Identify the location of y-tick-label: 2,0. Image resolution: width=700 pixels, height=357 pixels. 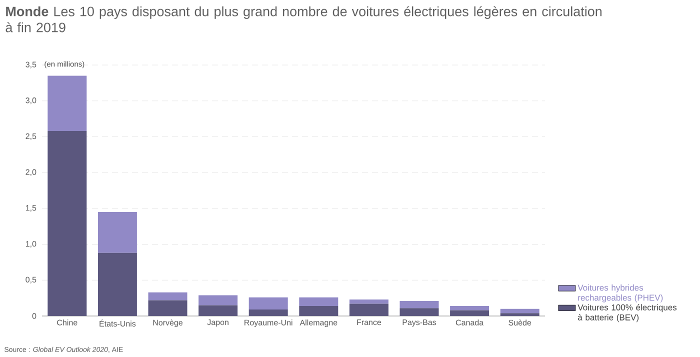
(31, 172).